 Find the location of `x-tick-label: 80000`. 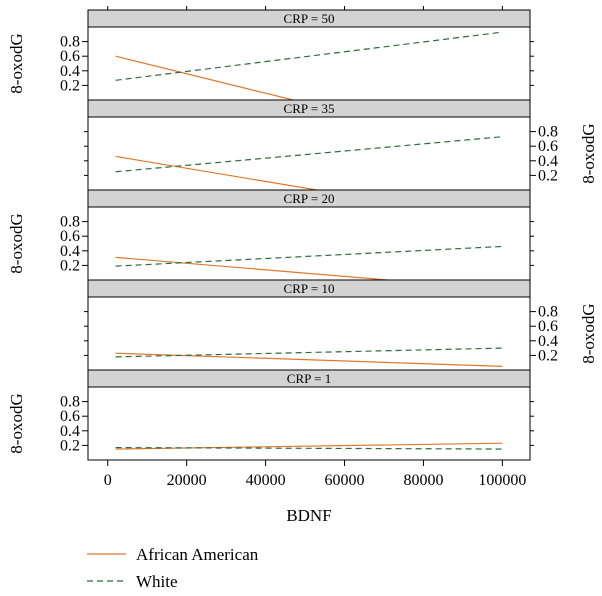

x-tick-label: 80000 is located at coordinates (423, 480).